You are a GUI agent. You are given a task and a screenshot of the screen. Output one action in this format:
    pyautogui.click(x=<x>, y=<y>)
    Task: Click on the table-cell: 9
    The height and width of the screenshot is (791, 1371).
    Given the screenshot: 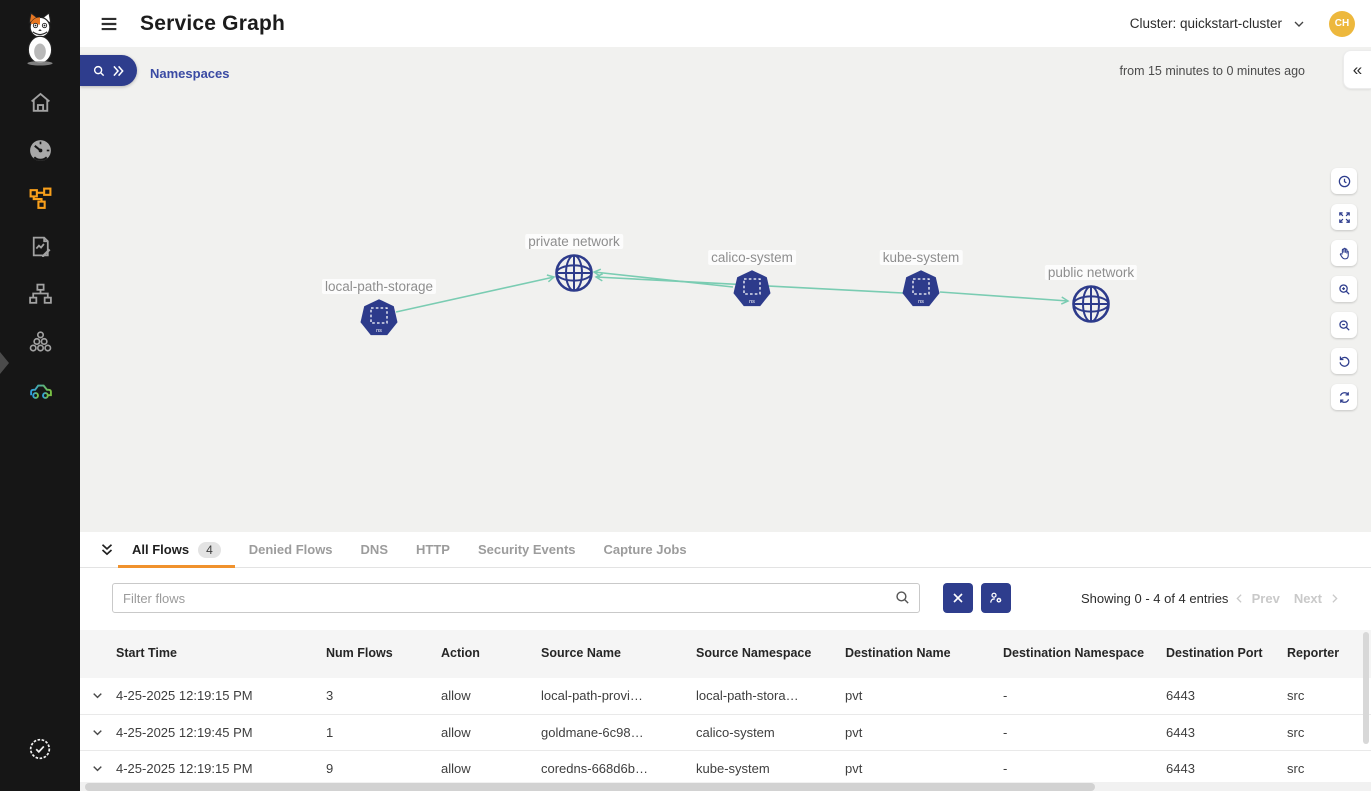 What is the action you would take?
    pyautogui.click(x=330, y=769)
    